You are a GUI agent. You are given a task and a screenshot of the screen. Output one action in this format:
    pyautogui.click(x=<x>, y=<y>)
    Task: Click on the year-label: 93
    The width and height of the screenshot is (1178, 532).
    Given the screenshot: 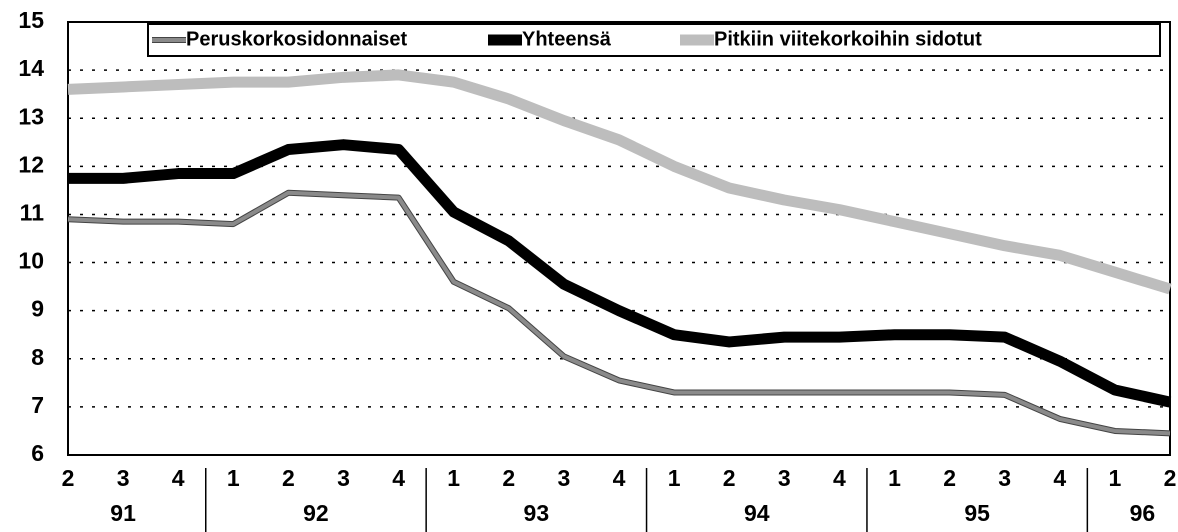 What is the action you would take?
    pyautogui.click(x=537, y=513)
    